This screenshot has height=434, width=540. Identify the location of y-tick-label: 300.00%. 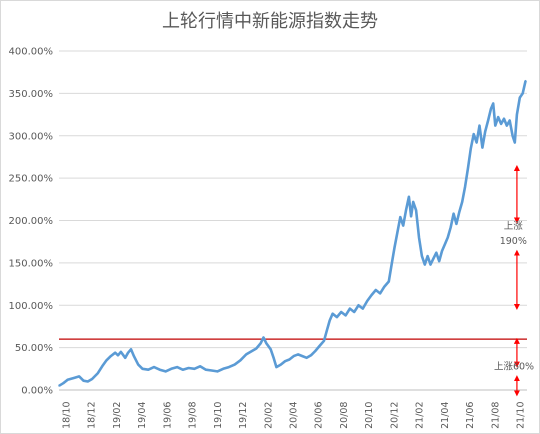
(31, 136).